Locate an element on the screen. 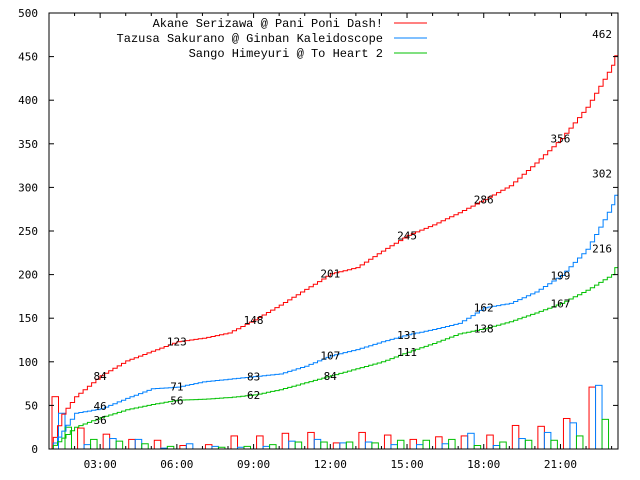  y-tick-label: 350 is located at coordinates (28, 144).